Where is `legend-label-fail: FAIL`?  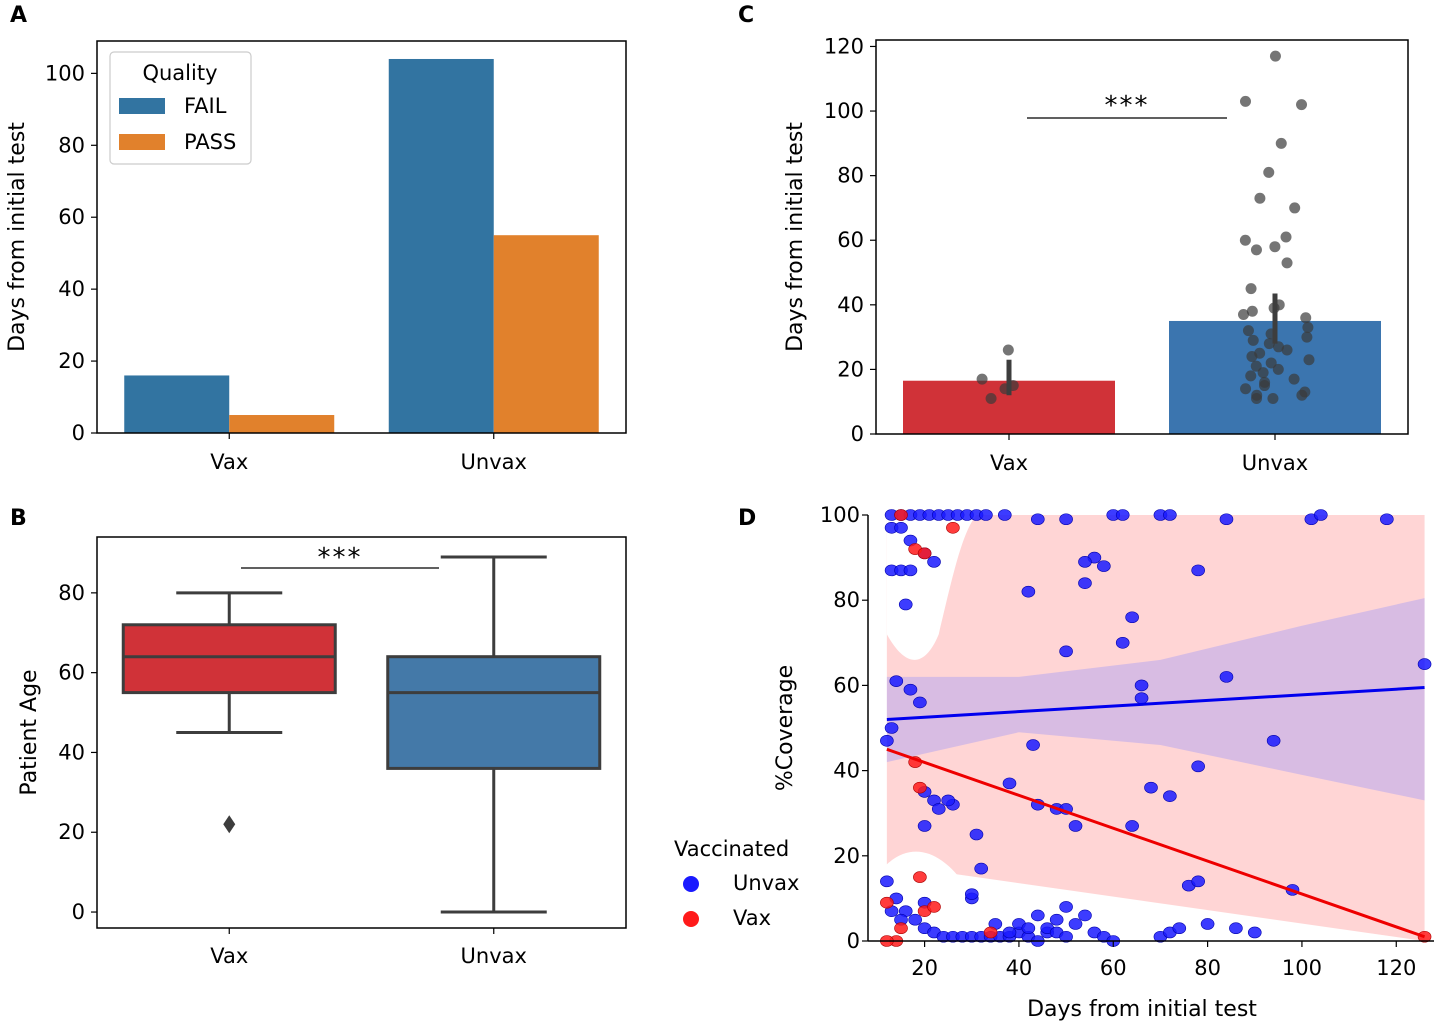
legend-label-fail: FAIL is located at coordinates (205, 106).